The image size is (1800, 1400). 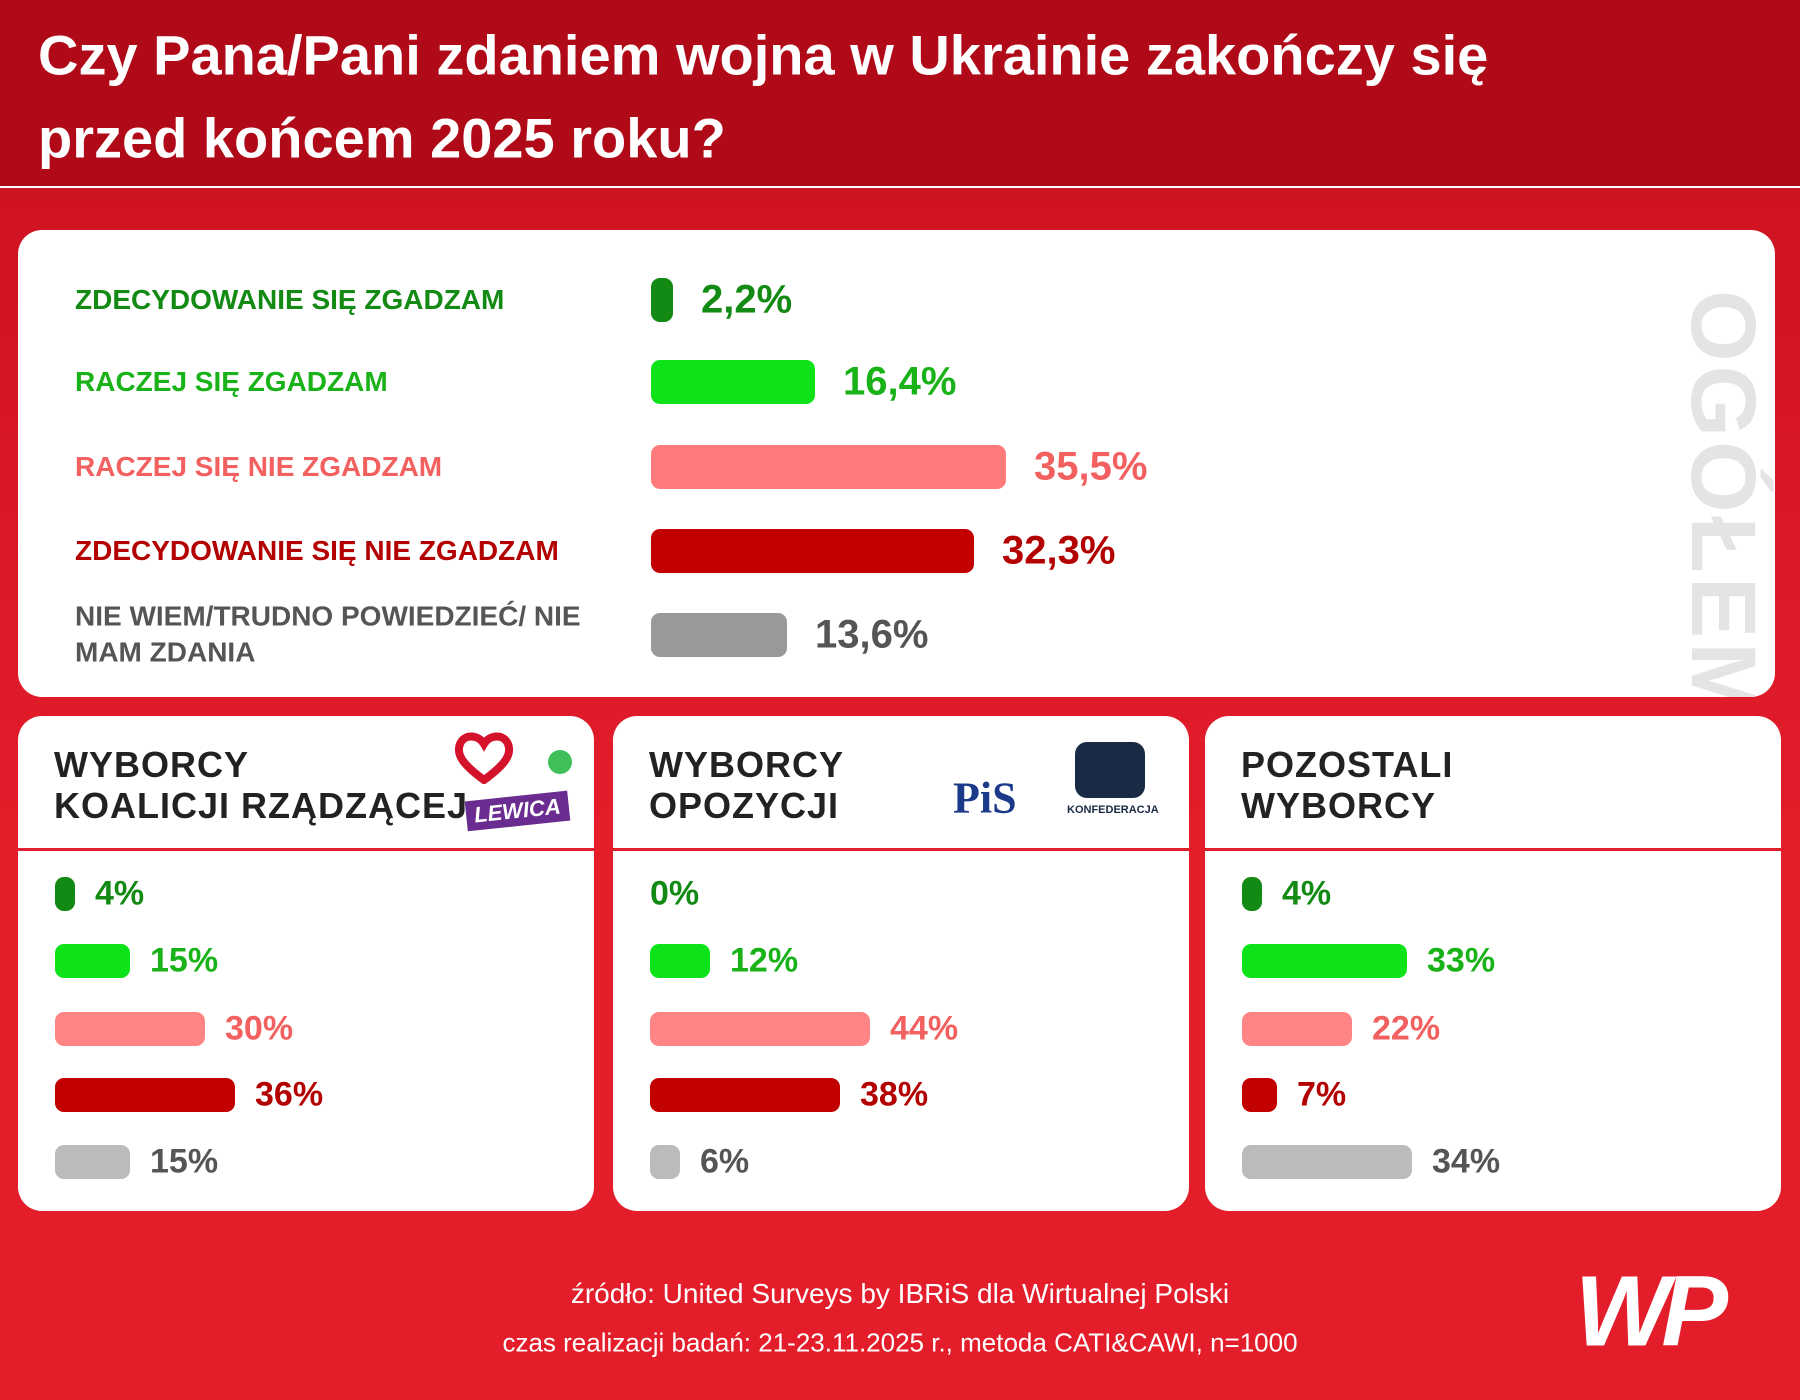 What do you see at coordinates (894, 1094) in the screenshot?
I see `value-label: 38%` at bounding box center [894, 1094].